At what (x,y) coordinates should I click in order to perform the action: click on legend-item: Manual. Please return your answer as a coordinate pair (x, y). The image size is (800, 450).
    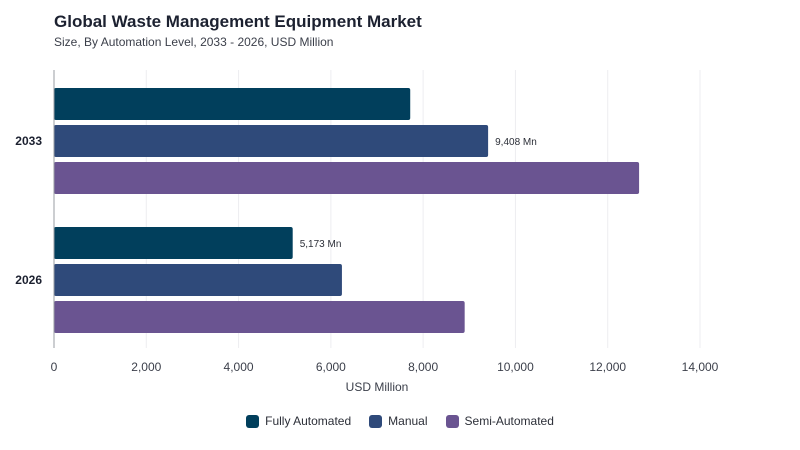
    Looking at the image, I should click on (398, 421).